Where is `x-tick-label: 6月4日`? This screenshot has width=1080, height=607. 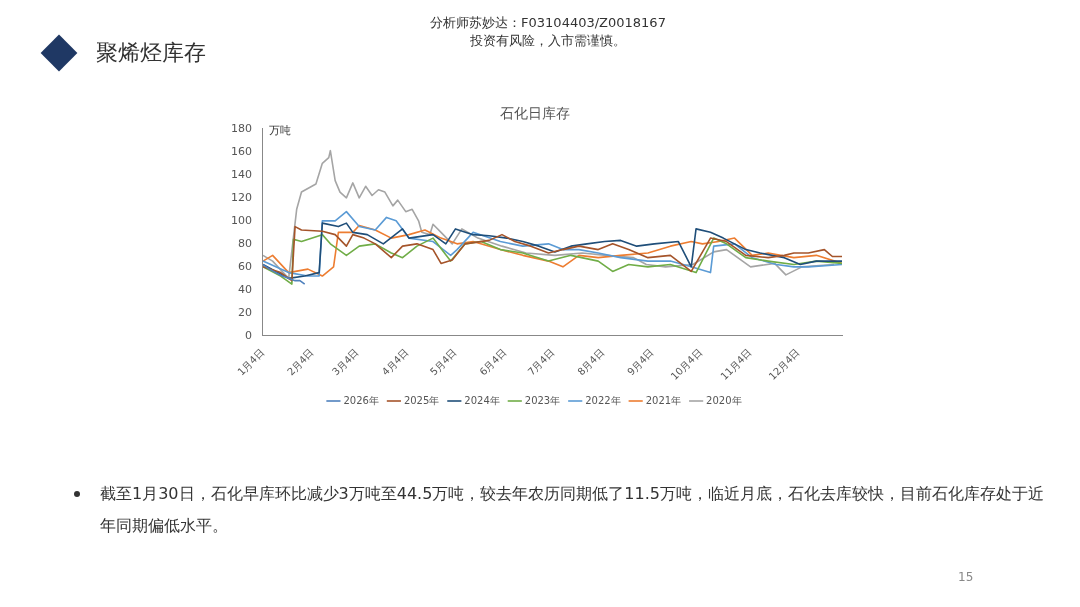 x-tick-label: 6月4日 is located at coordinates (493, 362).